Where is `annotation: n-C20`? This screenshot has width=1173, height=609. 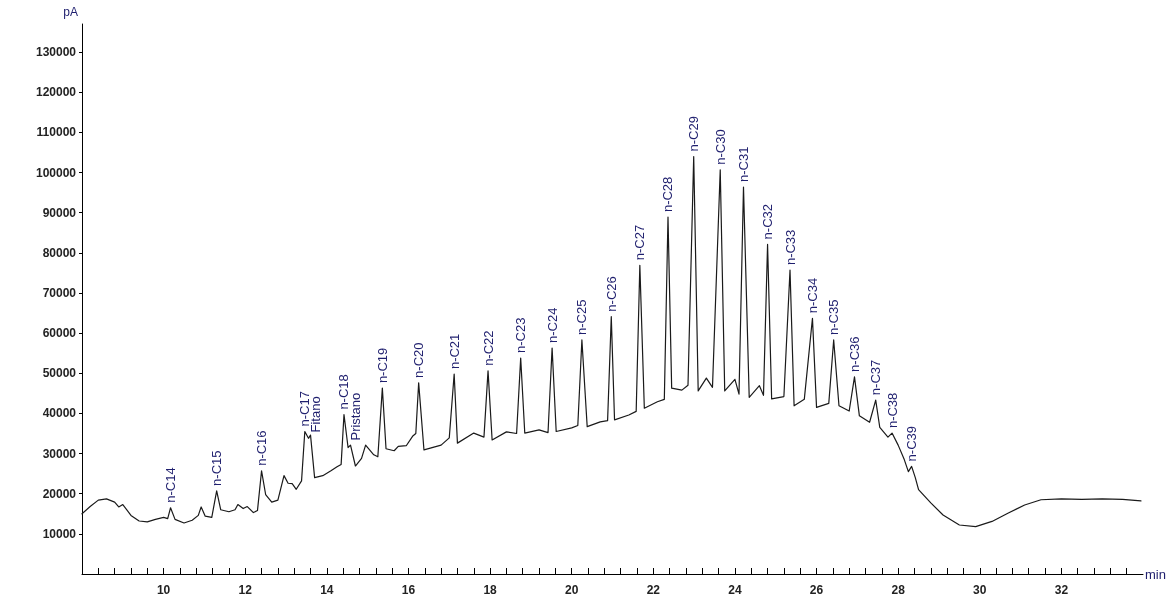
annotation: n-C20 is located at coordinates (419, 360).